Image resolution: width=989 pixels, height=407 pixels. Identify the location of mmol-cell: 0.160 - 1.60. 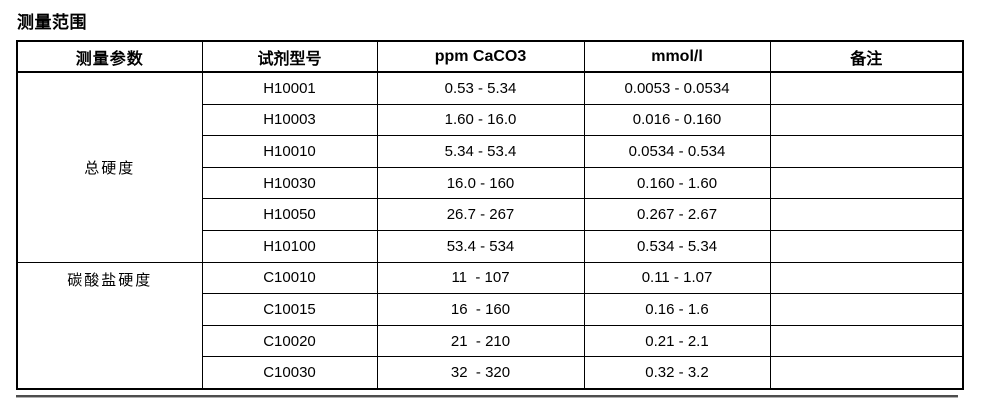
(677, 183).